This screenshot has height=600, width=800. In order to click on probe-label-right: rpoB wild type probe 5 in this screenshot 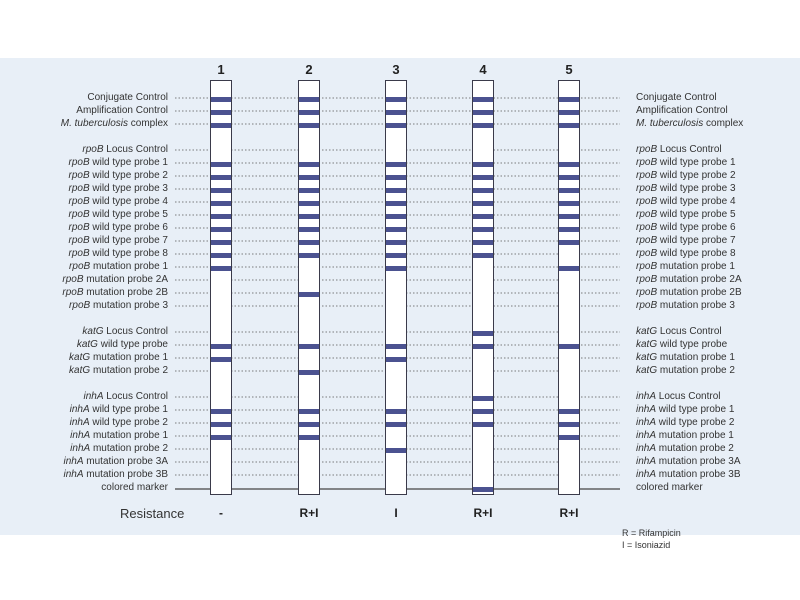, I will do `click(686, 215)`.